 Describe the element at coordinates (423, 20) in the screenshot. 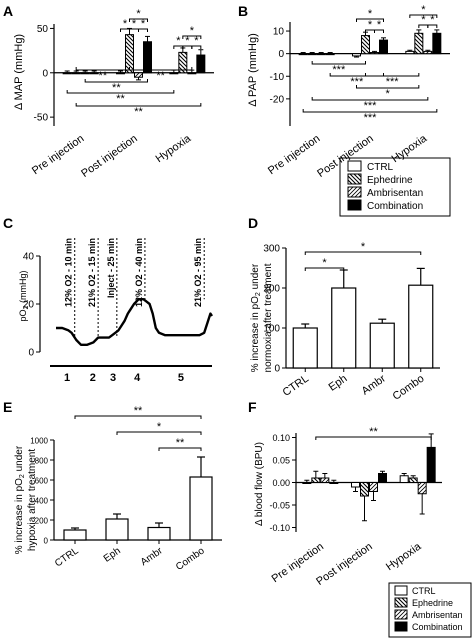

I see `sig-b-hyp-eph-ambr-label: *` at that location.